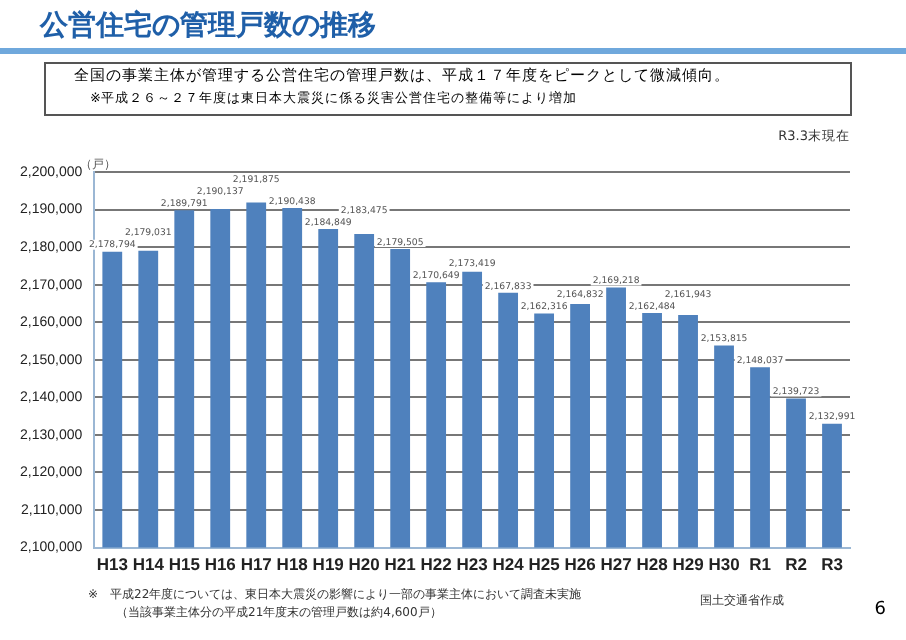 The image size is (906, 640). I want to click on x-tick-label: H29, so click(688, 564).